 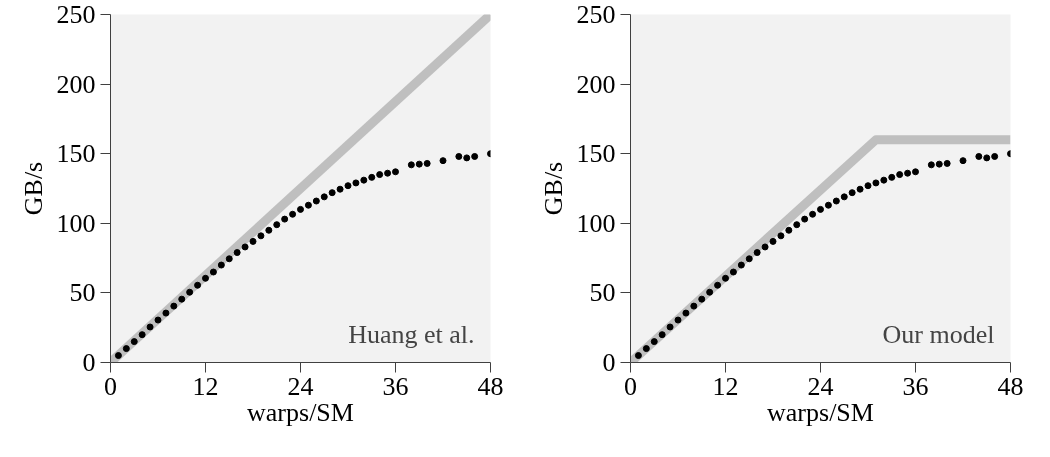 I want to click on annotation: Huang et al., so click(x=411, y=334).